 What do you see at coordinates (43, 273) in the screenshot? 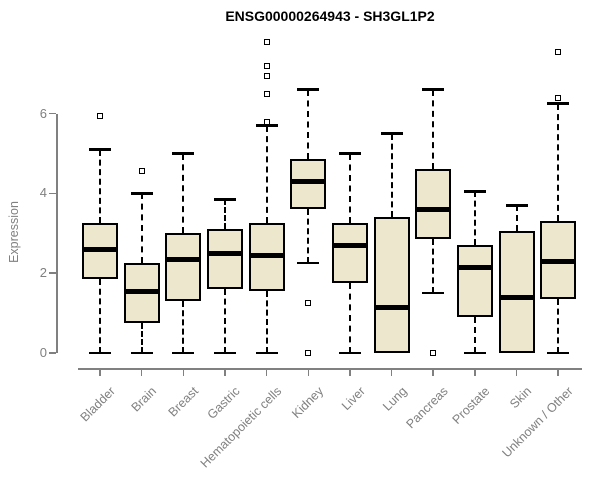
I see `y-tick-label: 2` at bounding box center [43, 273].